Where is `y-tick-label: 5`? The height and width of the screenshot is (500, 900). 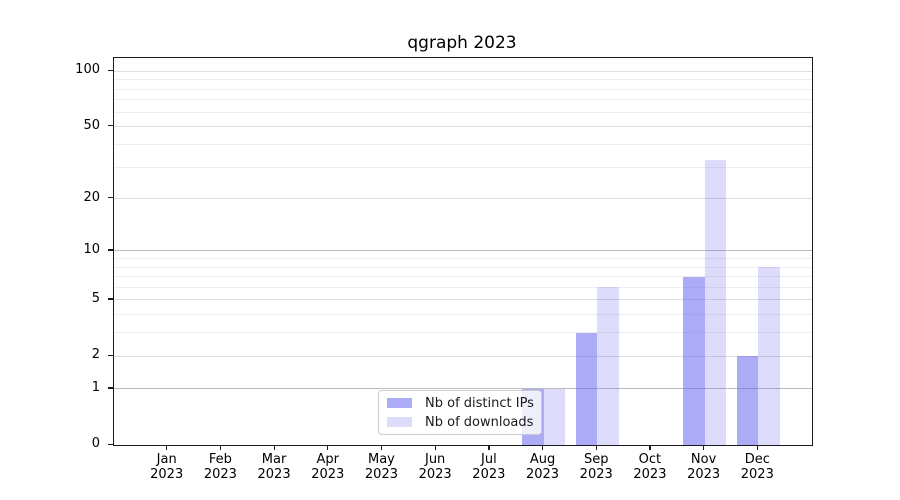 y-tick-label: 5 is located at coordinates (95, 298).